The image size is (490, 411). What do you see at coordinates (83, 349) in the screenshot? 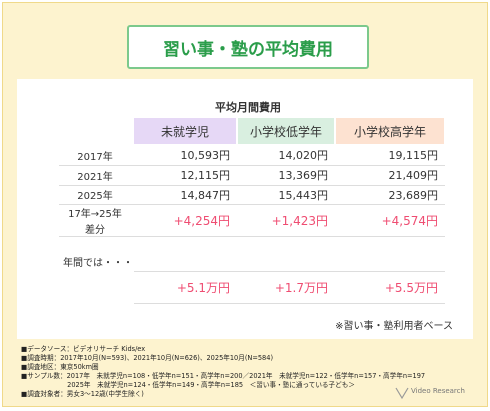
I see `footnote: ■データソース：ビデオリサーチ Kids/ex` at bounding box center [83, 349].